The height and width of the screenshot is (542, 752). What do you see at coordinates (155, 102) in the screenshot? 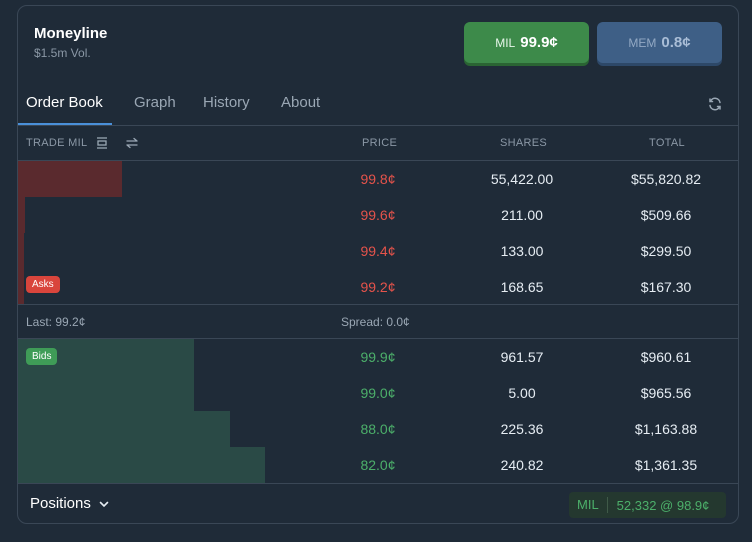
I see `tab-graph: Graph` at bounding box center [155, 102].